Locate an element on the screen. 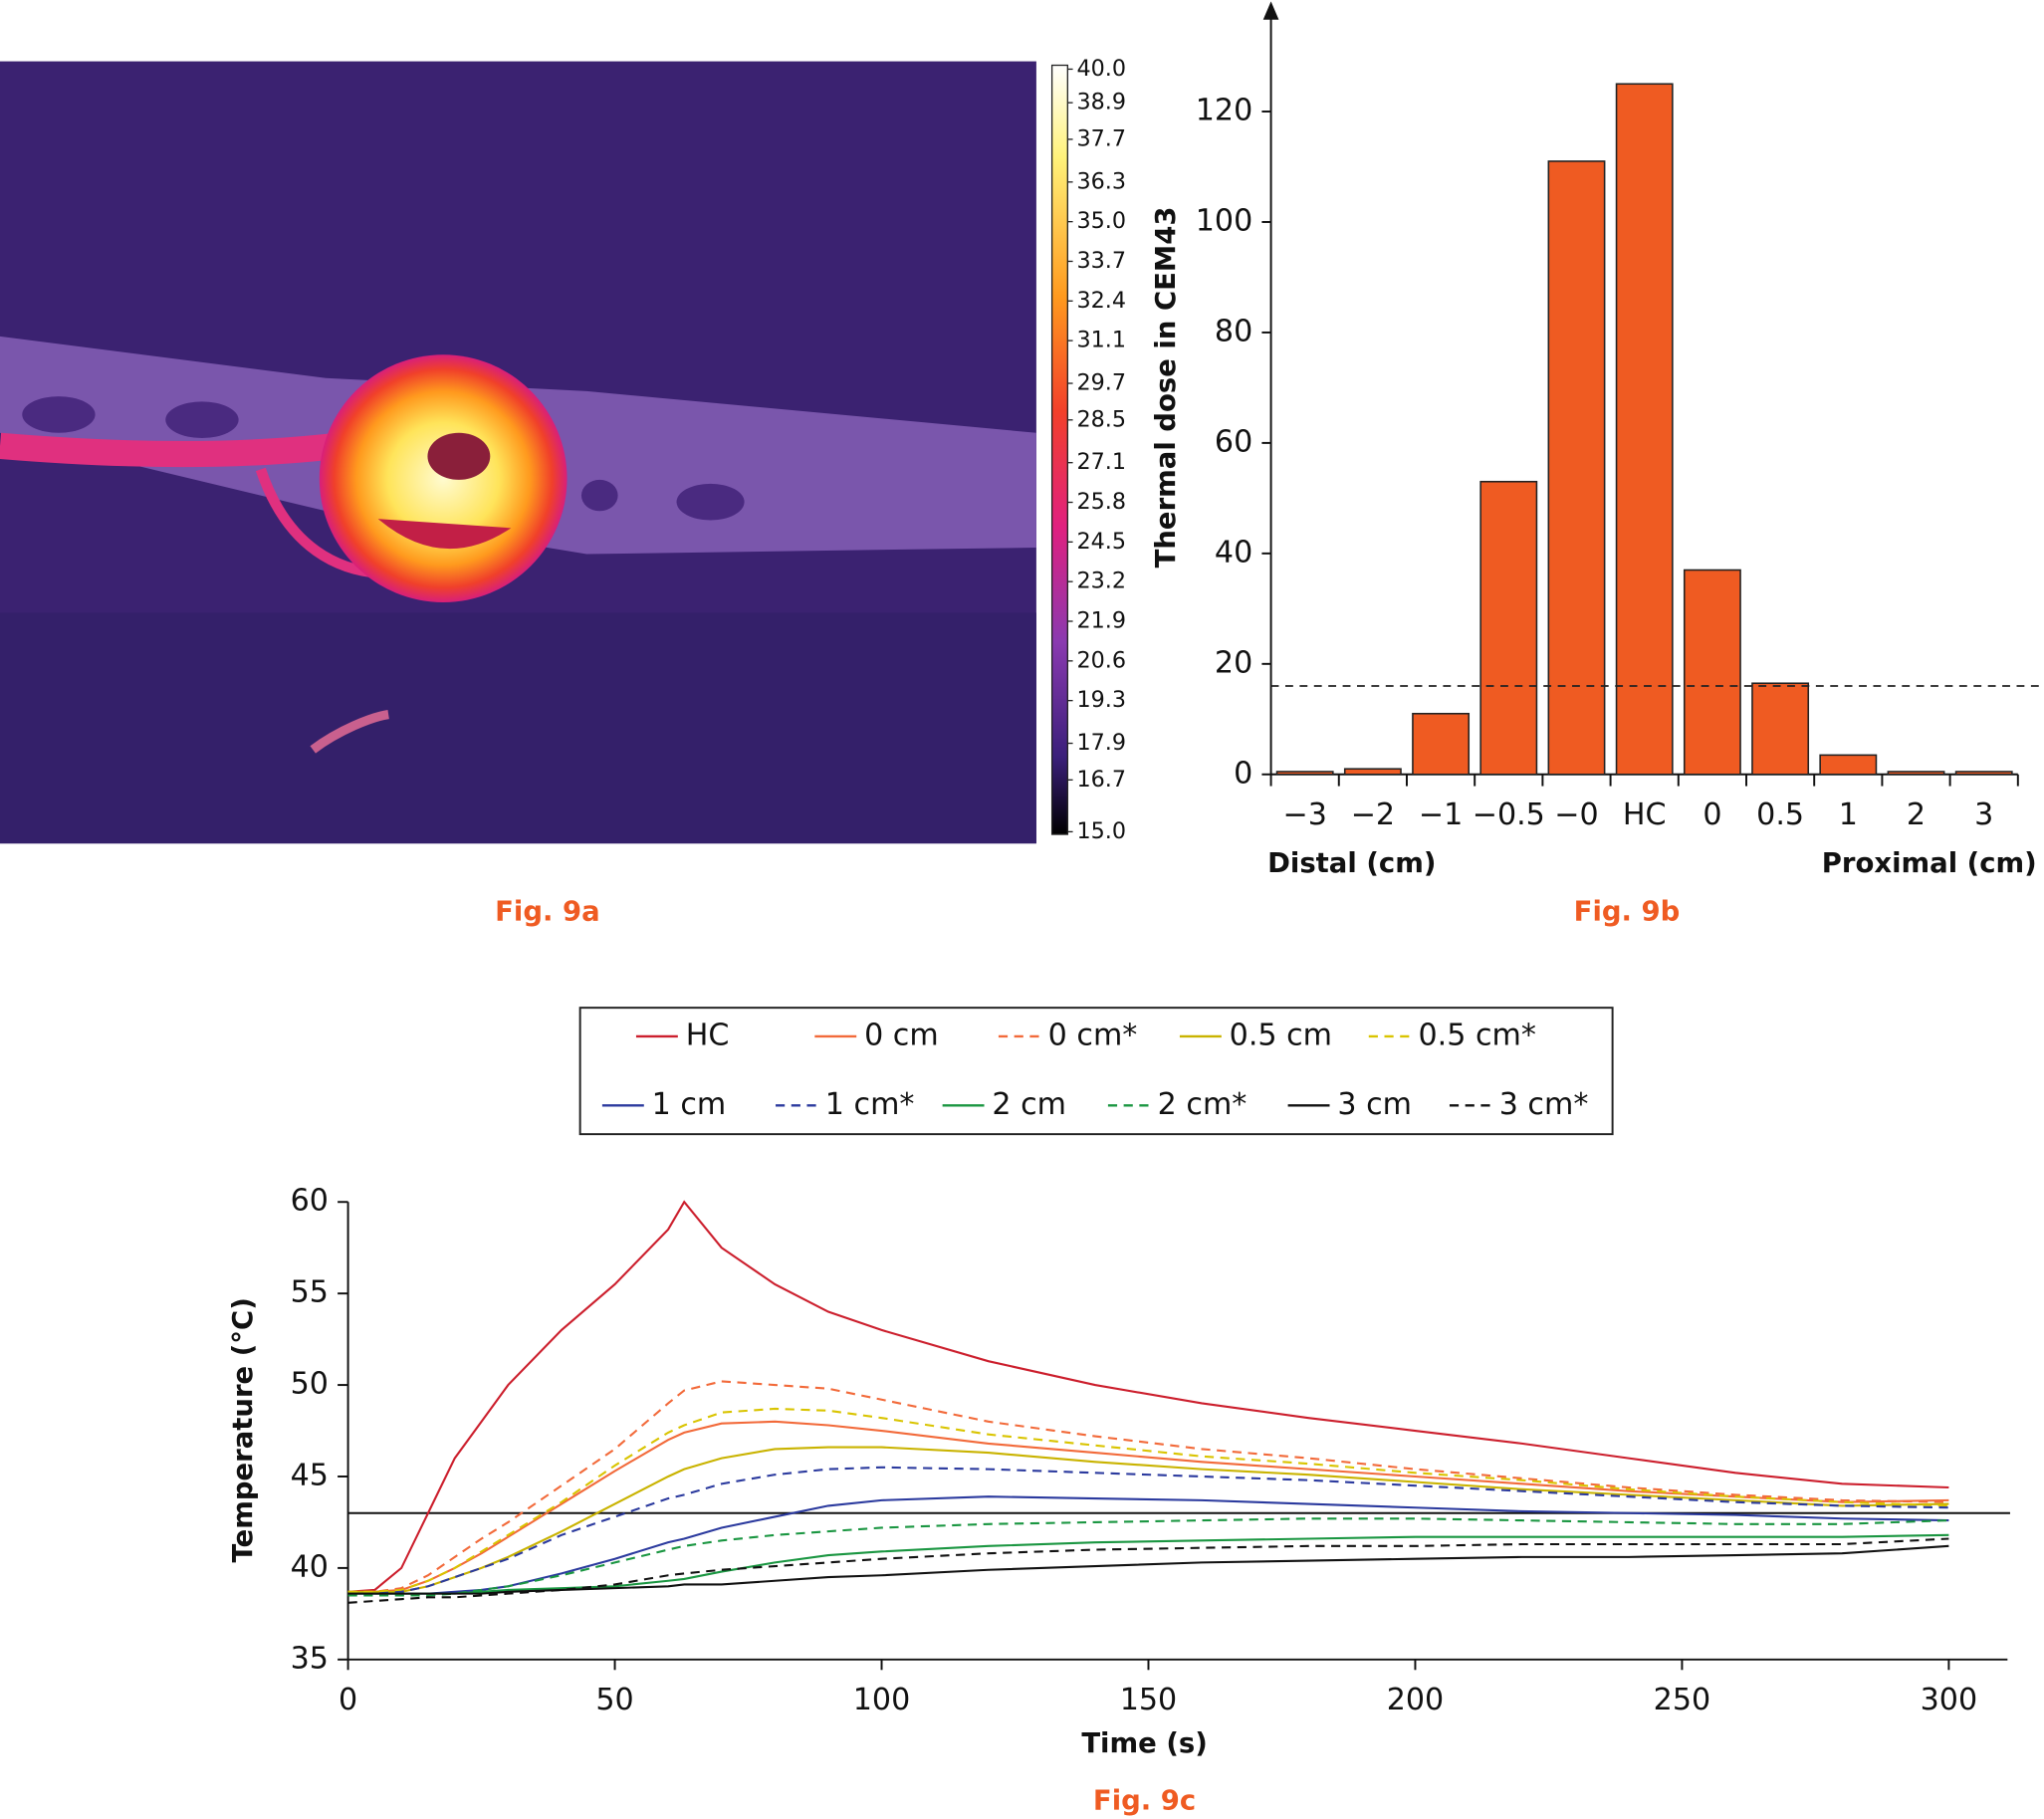 The image size is (2044, 1819). colorbar-tick-label: 25.8 is located at coordinates (1101, 502).